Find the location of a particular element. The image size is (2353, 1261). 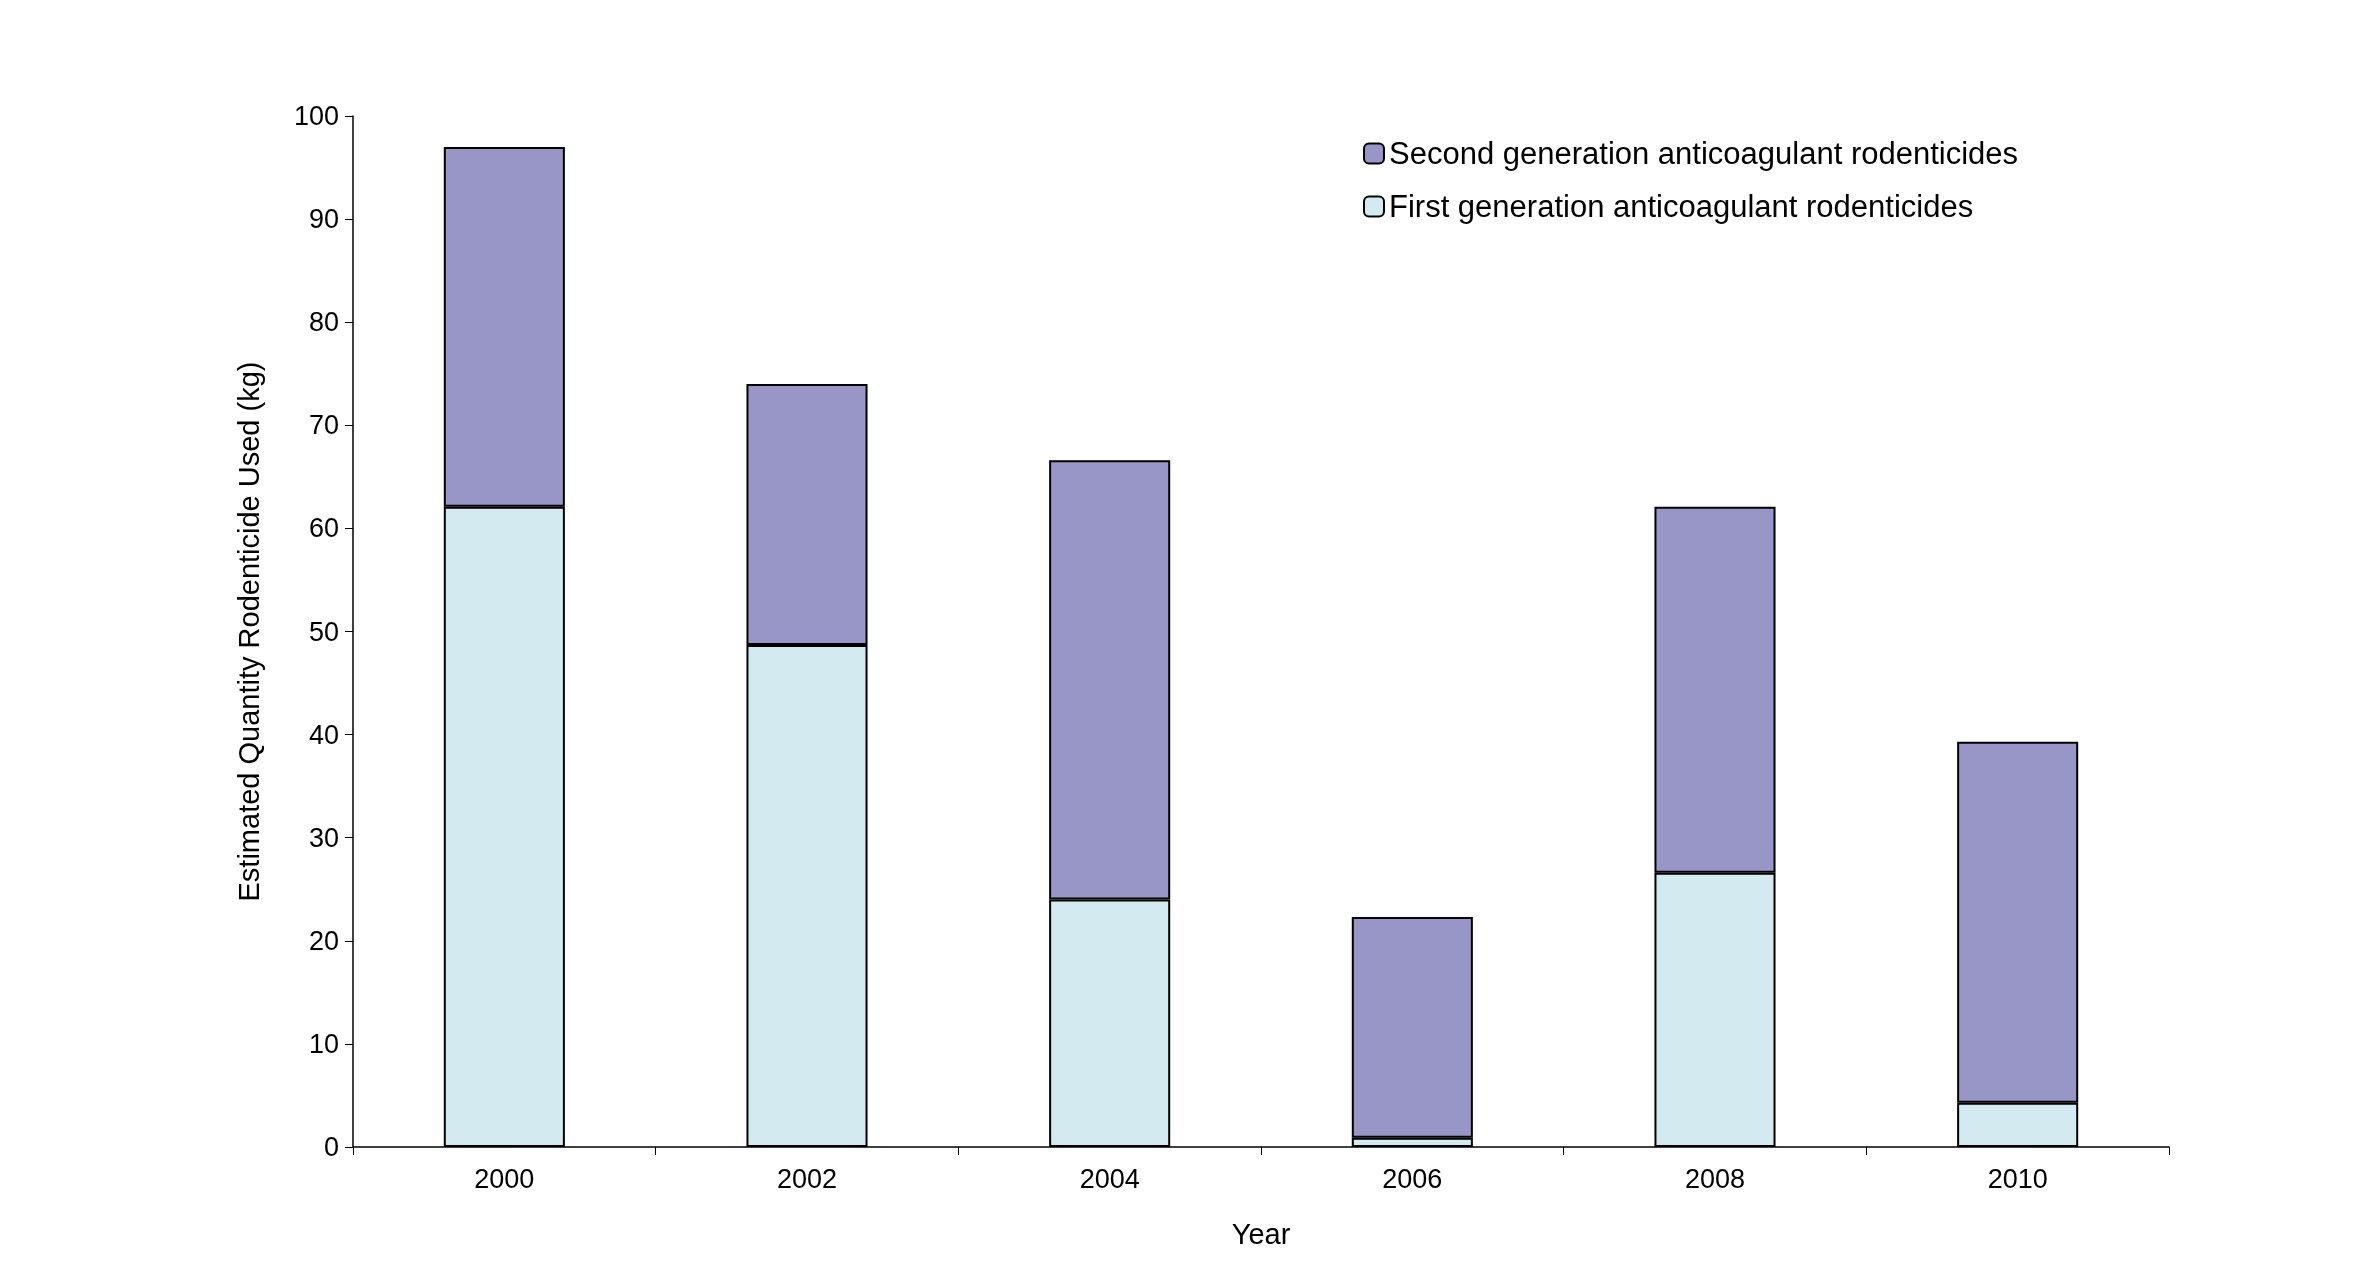

x-tick-label: 2000 is located at coordinates (504, 1178).